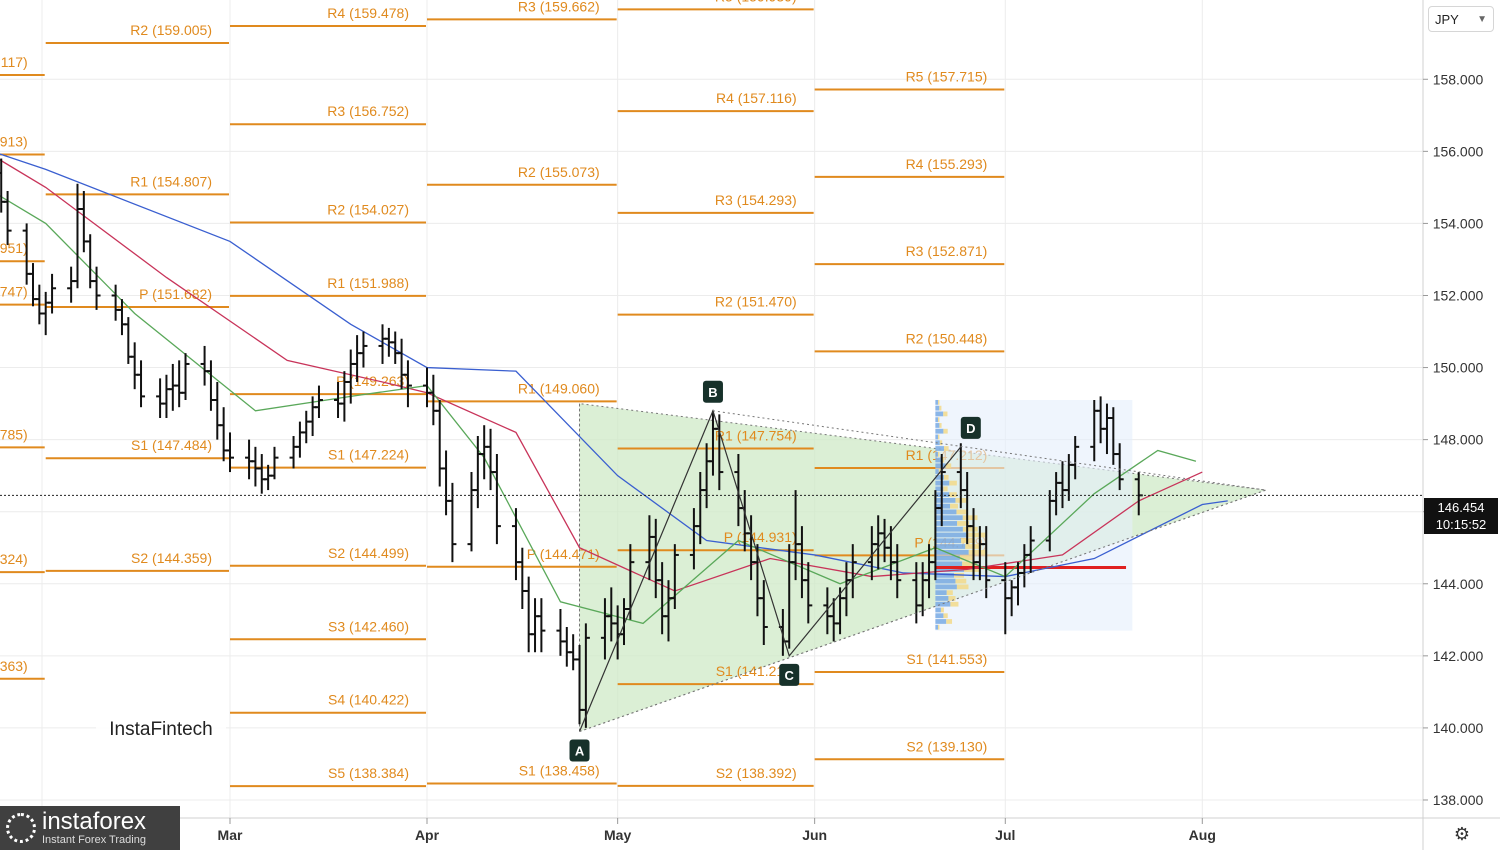  I want to click on price-tick-label: 150.000, so click(1458, 368).